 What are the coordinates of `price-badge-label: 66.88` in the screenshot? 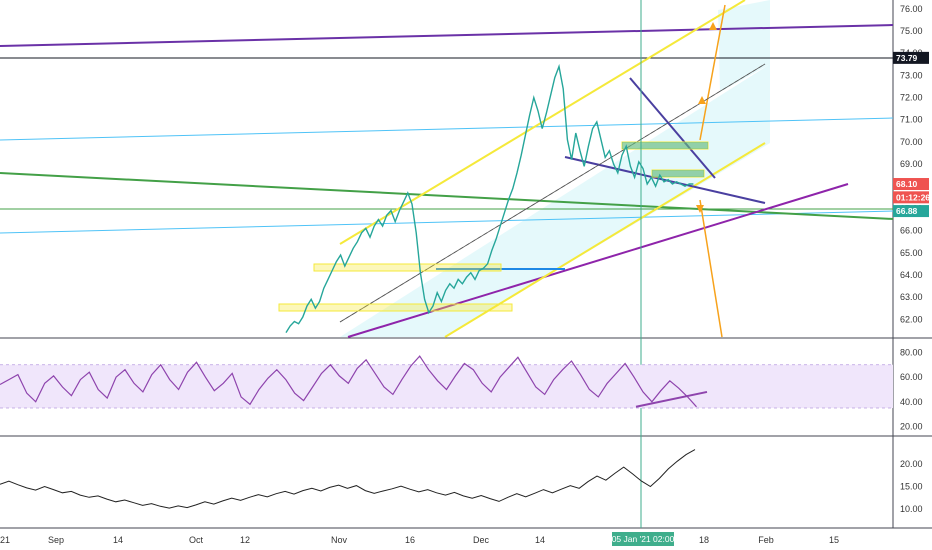 It's located at (907, 211).